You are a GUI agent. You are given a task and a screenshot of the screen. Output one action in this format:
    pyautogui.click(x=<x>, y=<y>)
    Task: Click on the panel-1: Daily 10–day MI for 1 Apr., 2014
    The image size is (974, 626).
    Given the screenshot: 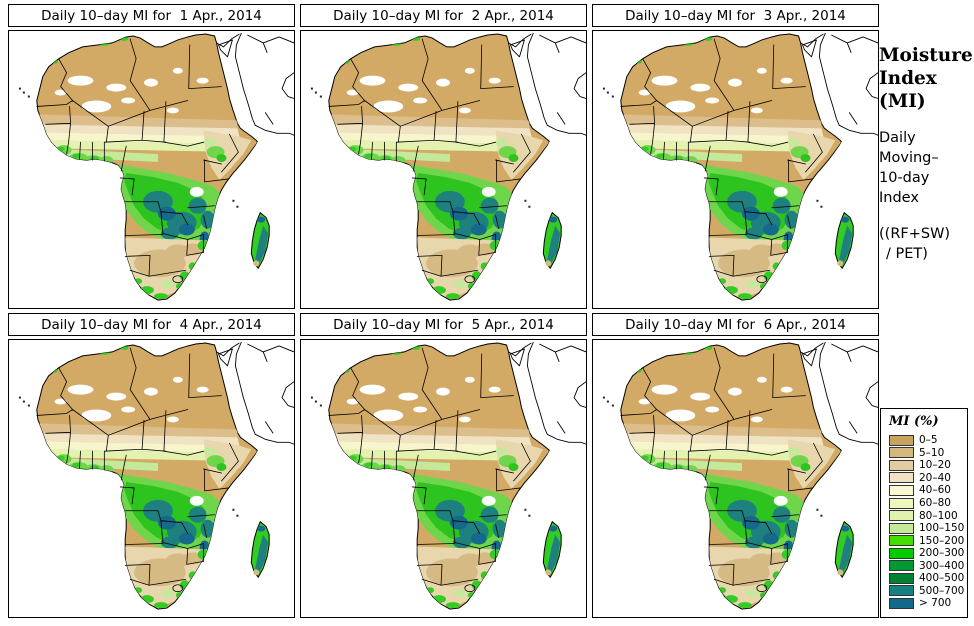 What is the action you would take?
    pyautogui.click(x=151, y=156)
    